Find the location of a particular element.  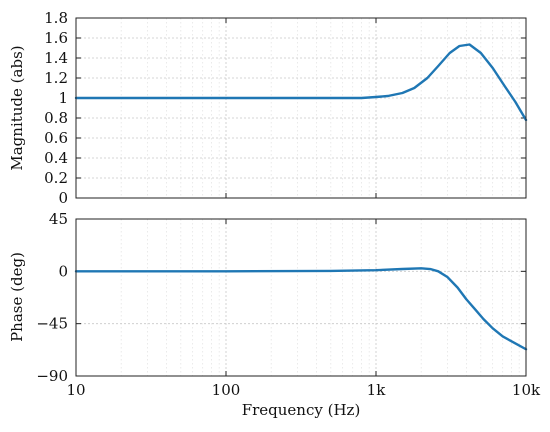

y-tick-label: 1.6 is located at coordinates (56, 38).